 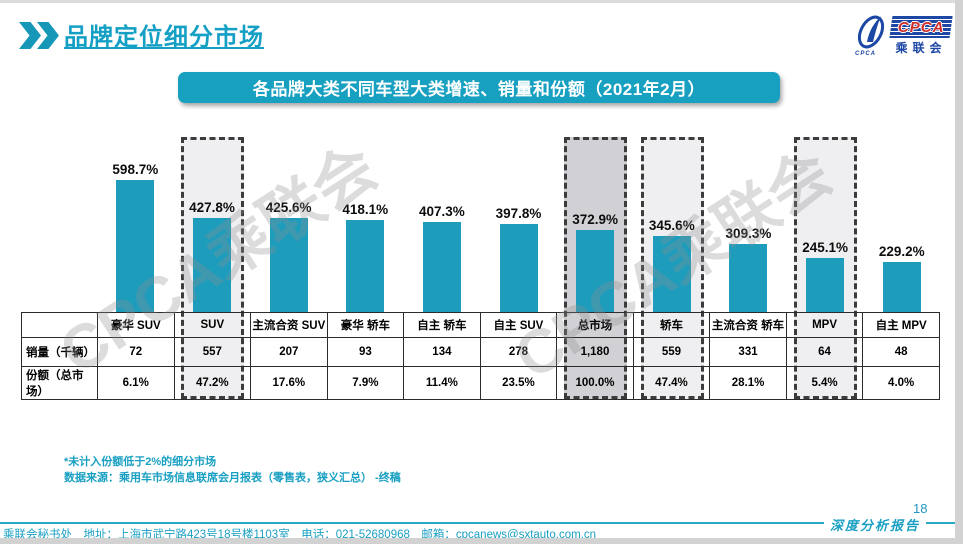 What do you see at coordinates (595, 352) in the screenshot?
I see `table-cell: 1,180` at bounding box center [595, 352].